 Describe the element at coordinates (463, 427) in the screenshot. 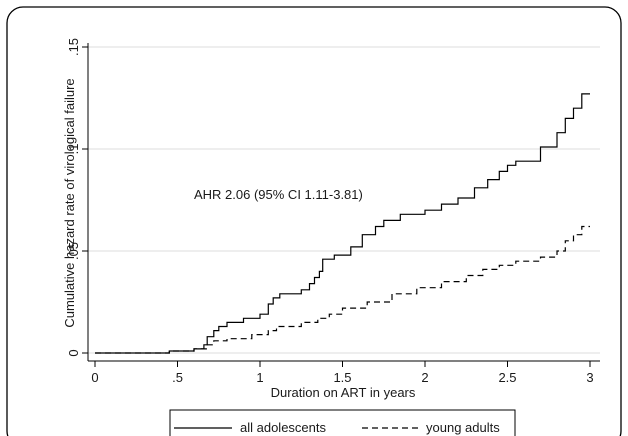

I see `legend-label-young-adults: young adults` at that location.